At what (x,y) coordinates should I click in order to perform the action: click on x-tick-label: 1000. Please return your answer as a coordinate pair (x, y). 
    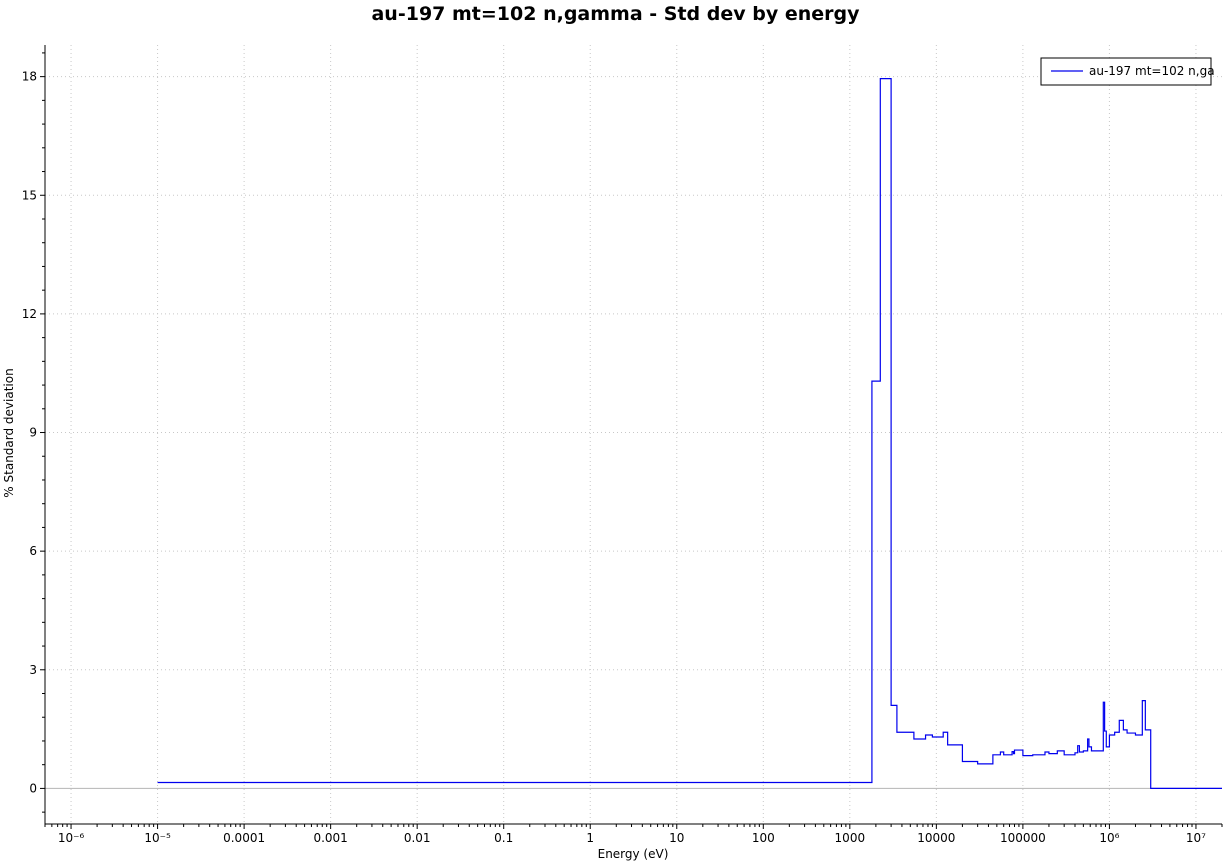
    Looking at the image, I should click on (850, 838).